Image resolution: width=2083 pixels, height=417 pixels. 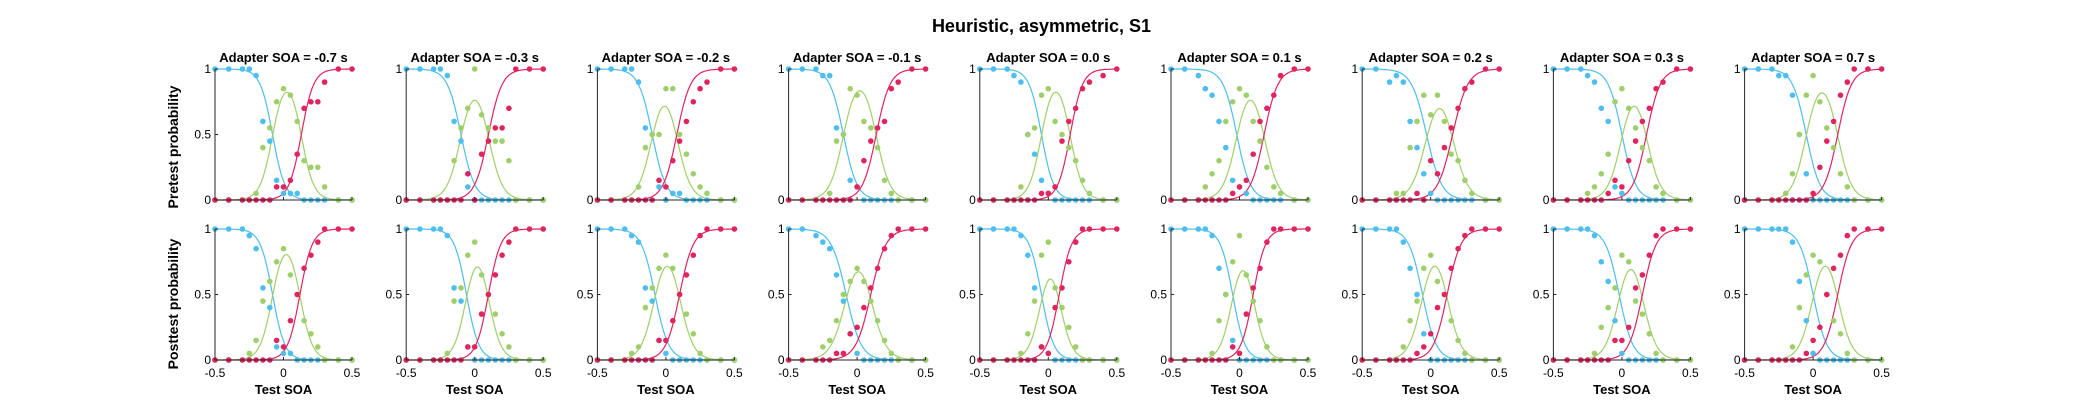 What do you see at coordinates (471, 128) in the screenshot?
I see `panel-pretest-1: Adapter SOA = -0.3 s 0 1` at bounding box center [471, 128].